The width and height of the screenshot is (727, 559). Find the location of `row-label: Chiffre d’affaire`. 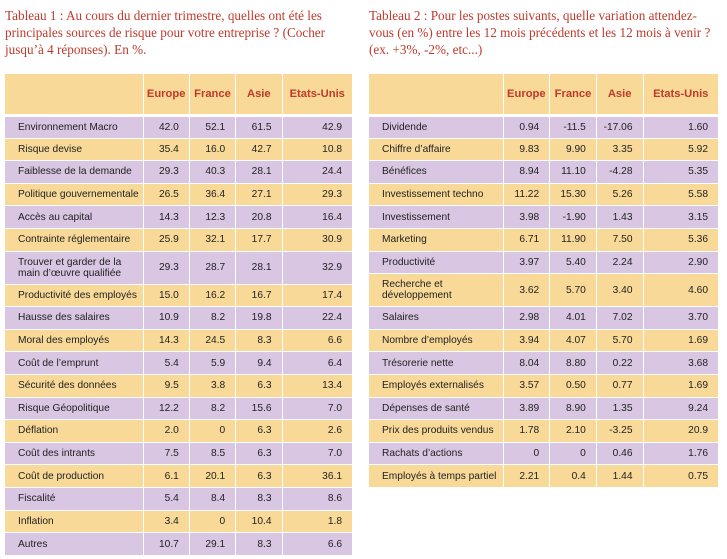

row-label: Chiffre d’affaire is located at coordinates (436, 149).